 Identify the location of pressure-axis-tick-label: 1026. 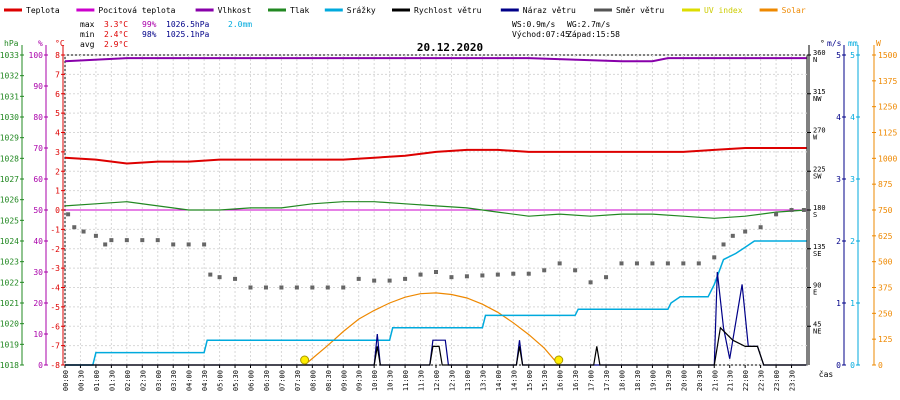
(9, 200).